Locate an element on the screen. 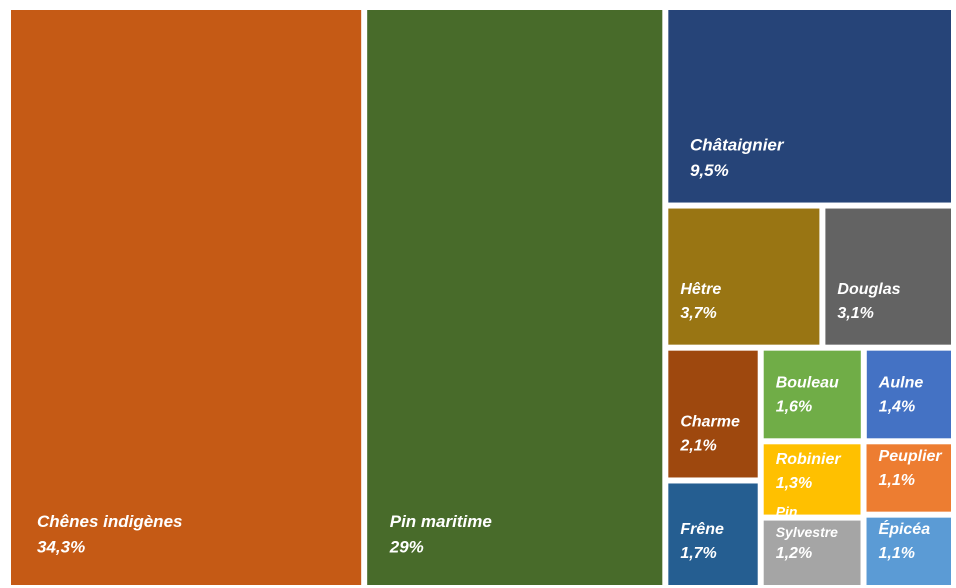 The width and height of the screenshot is (956, 588). value-label: 9,5% is located at coordinates (709, 170).